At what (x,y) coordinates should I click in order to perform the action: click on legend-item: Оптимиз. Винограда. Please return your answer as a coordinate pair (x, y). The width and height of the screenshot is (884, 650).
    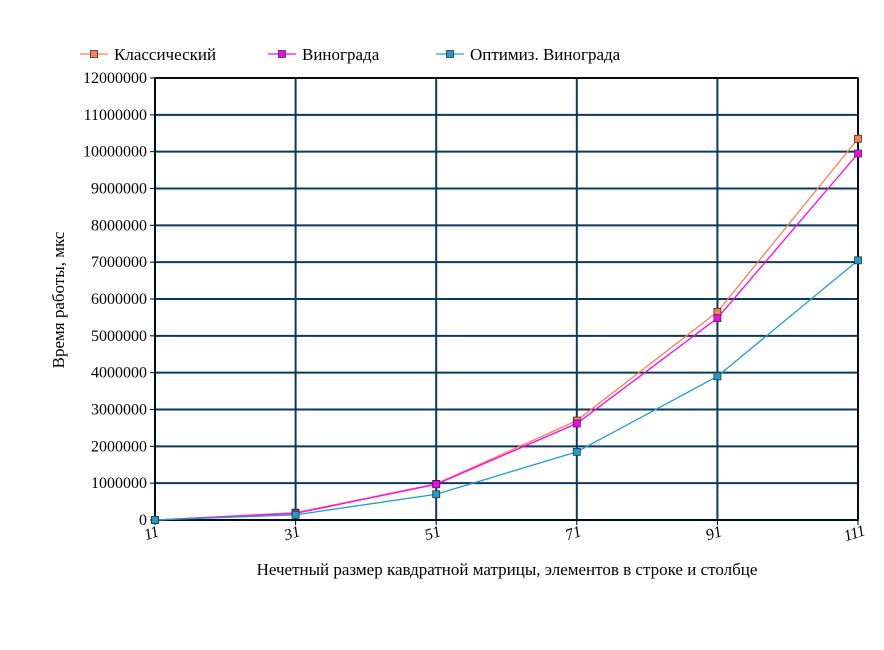
    Looking at the image, I should click on (528, 54).